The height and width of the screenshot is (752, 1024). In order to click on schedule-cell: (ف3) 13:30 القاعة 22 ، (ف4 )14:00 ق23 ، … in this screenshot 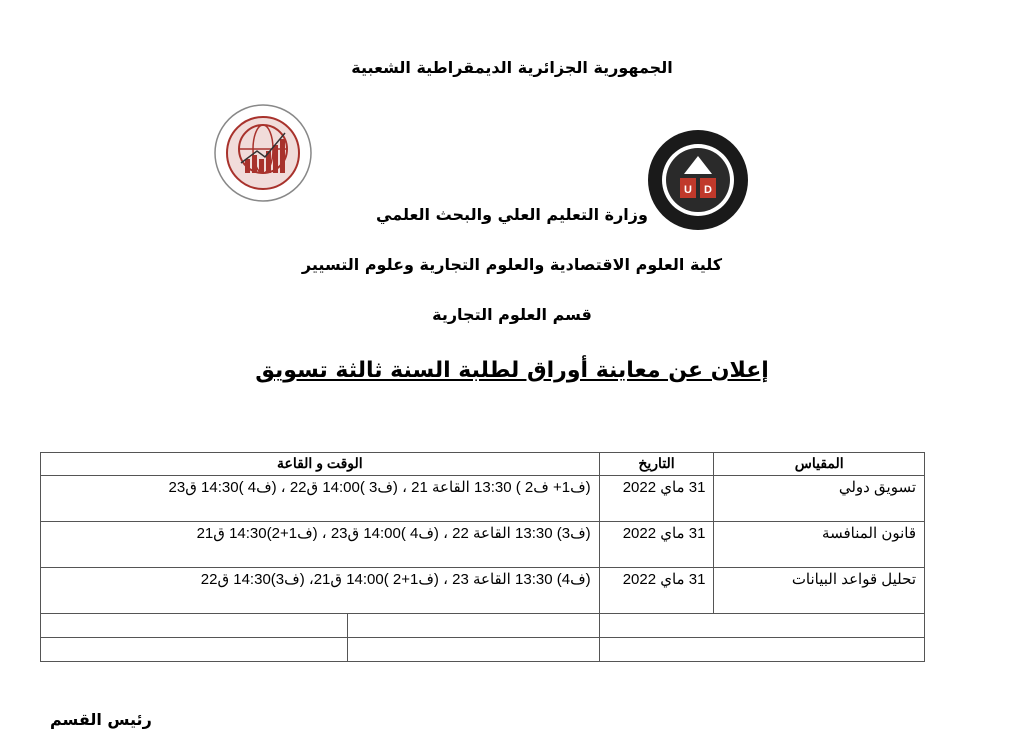, I will do `click(320, 544)`.